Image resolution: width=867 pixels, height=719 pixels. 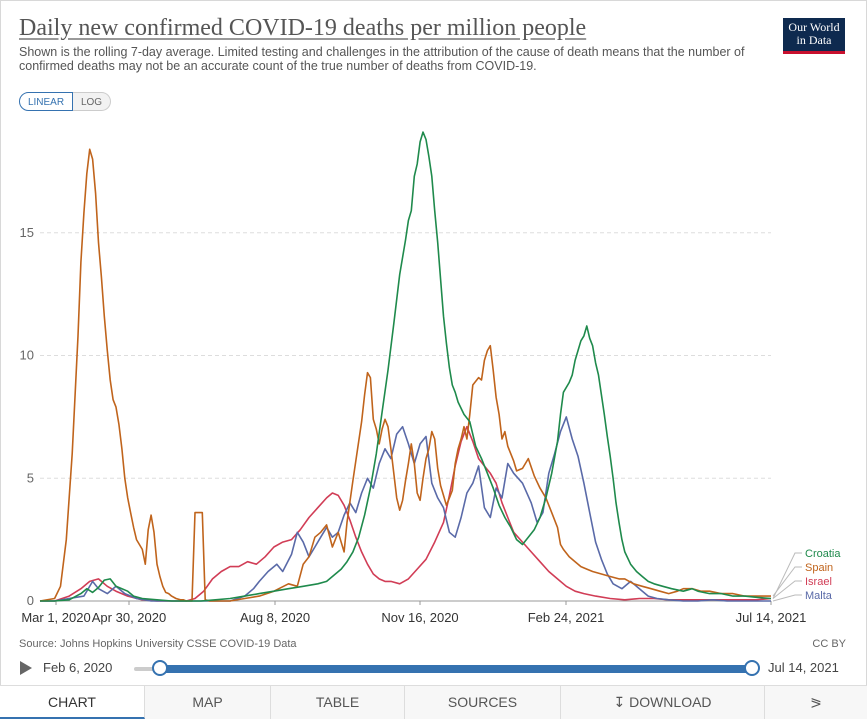 What do you see at coordinates (275, 617) in the screenshot?
I see `x-tick-label: Aug 8, 2020` at bounding box center [275, 617].